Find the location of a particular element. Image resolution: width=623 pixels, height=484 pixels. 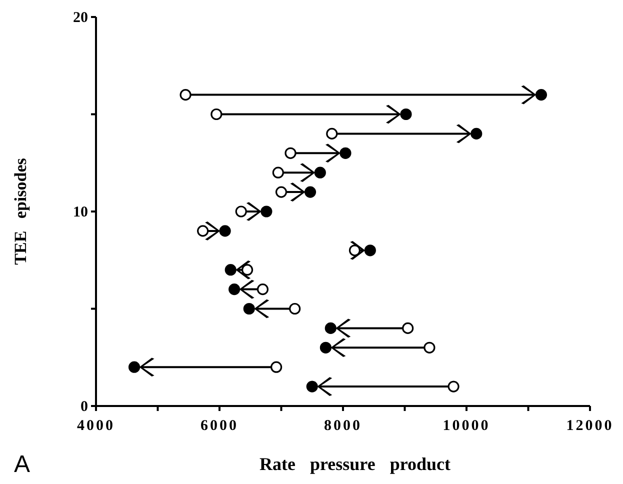

y-tick-label: 20 is located at coordinates (80, 18).